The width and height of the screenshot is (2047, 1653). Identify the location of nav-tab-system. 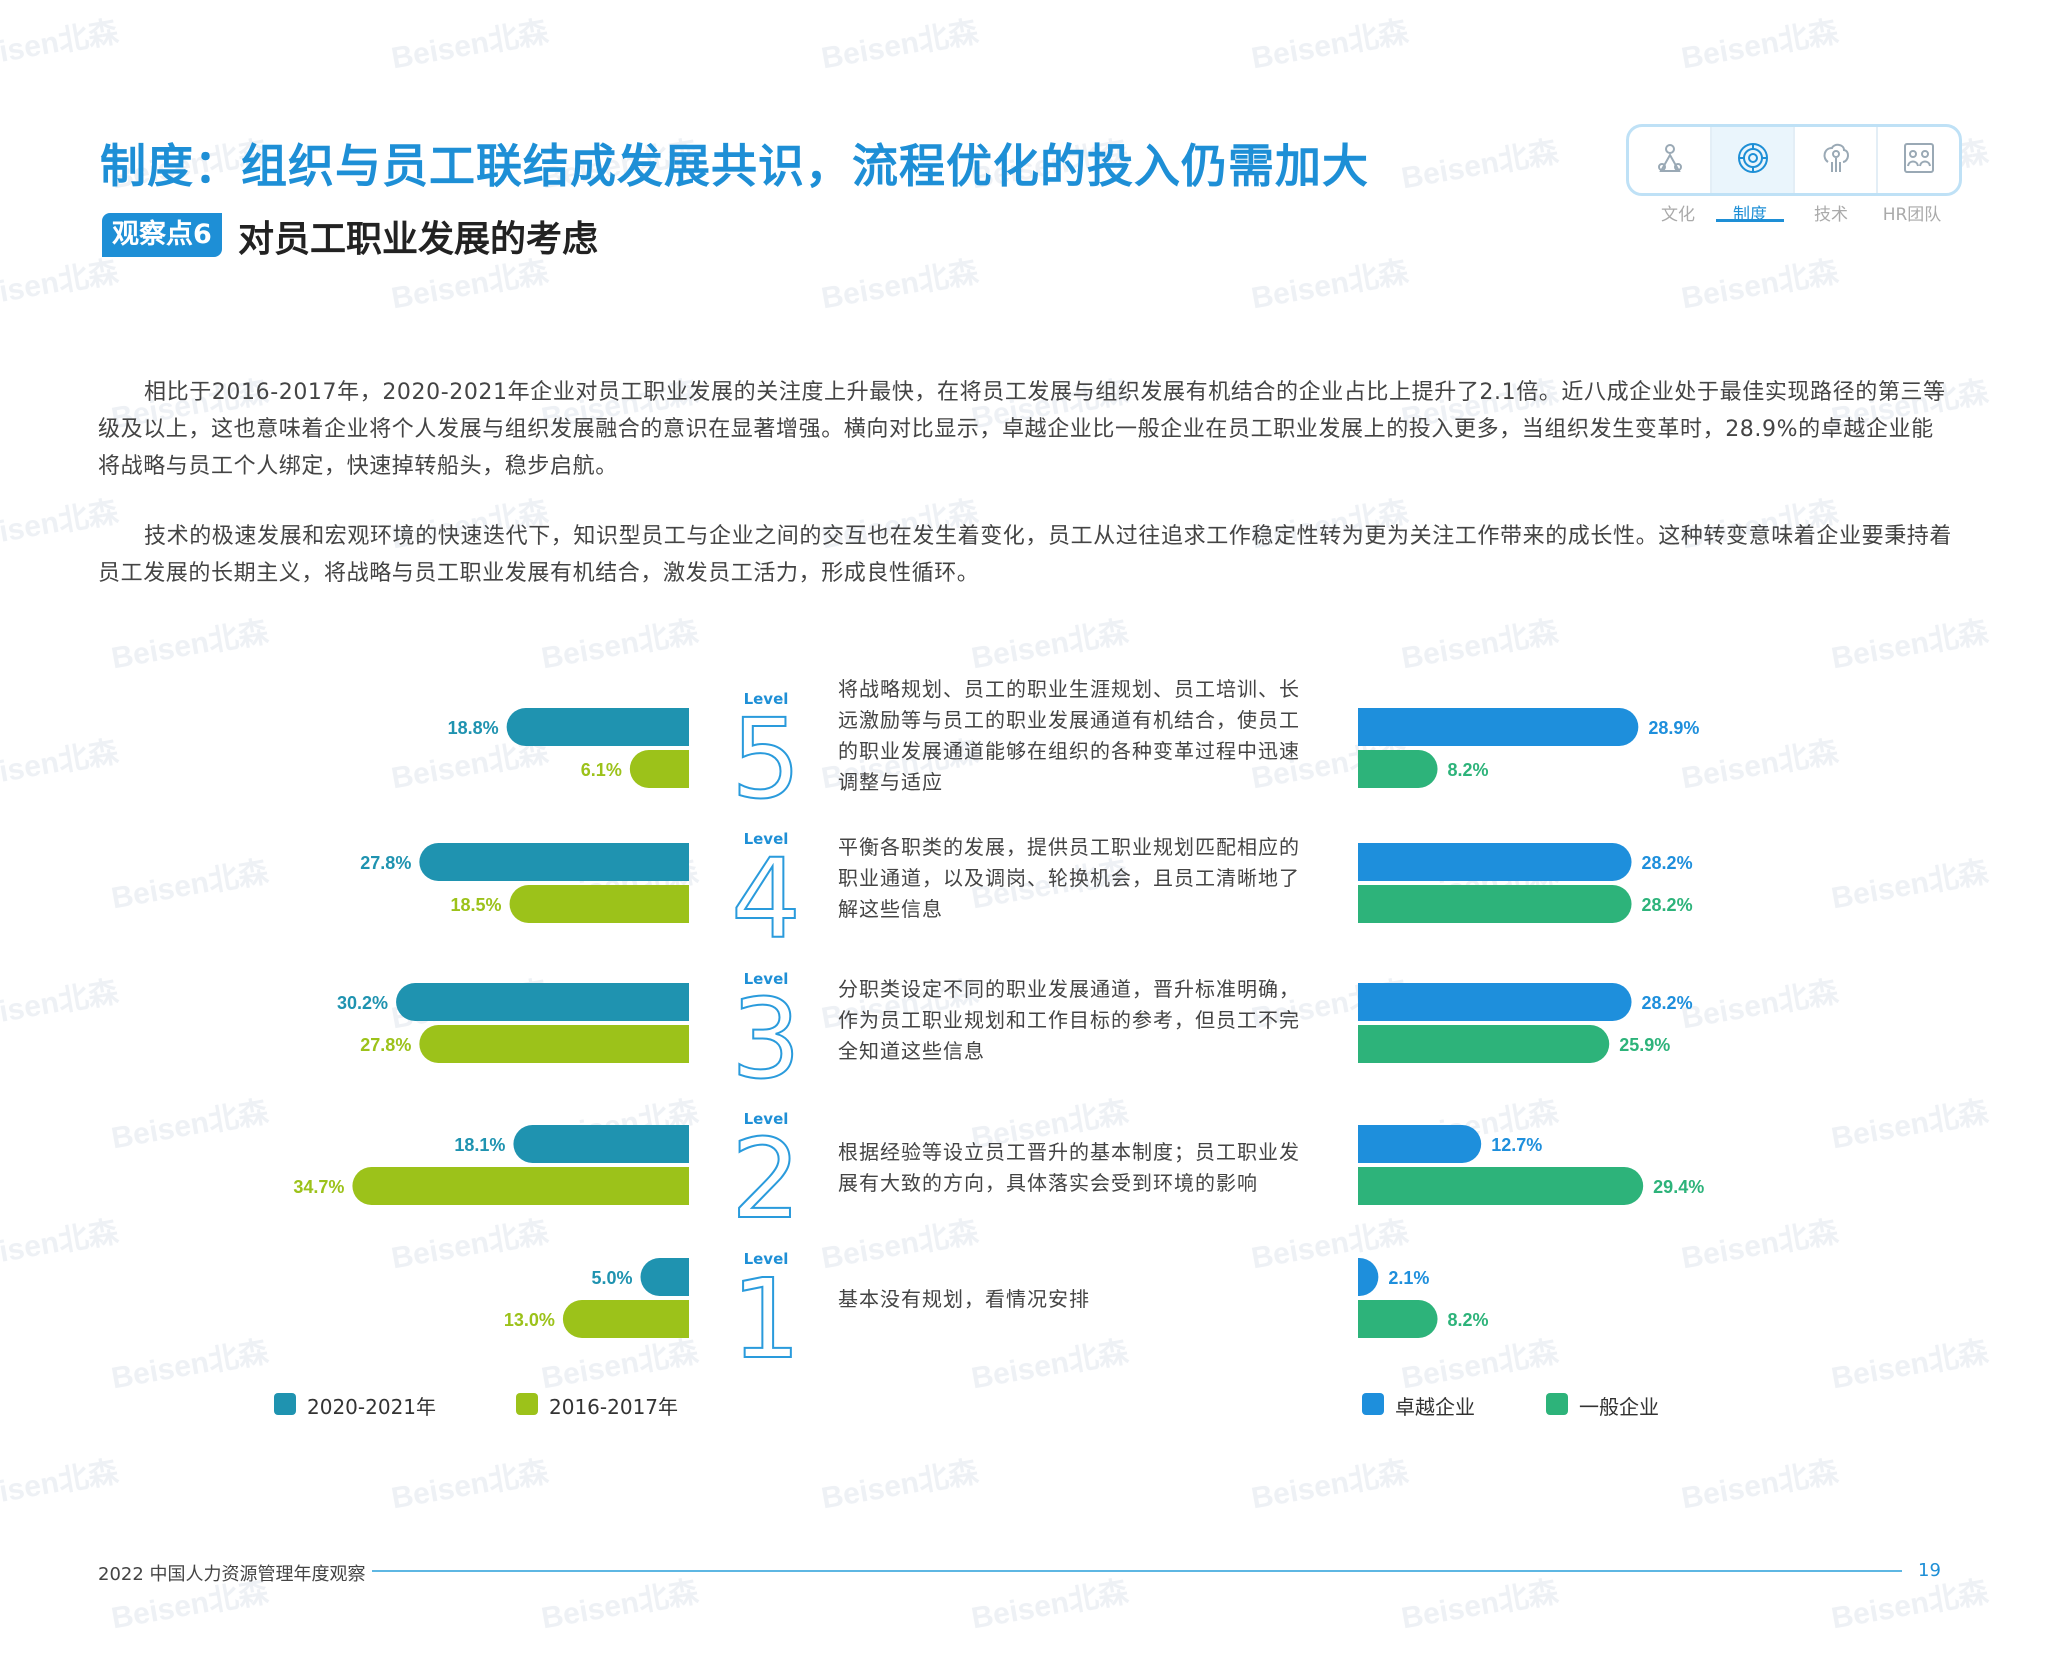
(1753, 160).